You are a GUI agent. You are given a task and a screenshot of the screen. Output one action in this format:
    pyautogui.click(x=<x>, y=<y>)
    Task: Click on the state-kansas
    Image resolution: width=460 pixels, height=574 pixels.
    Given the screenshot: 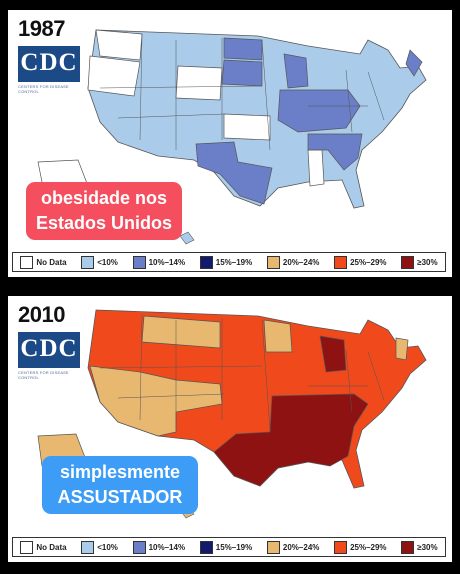 What is the action you would take?
    pyautogui.click(x=247, y=127)
    